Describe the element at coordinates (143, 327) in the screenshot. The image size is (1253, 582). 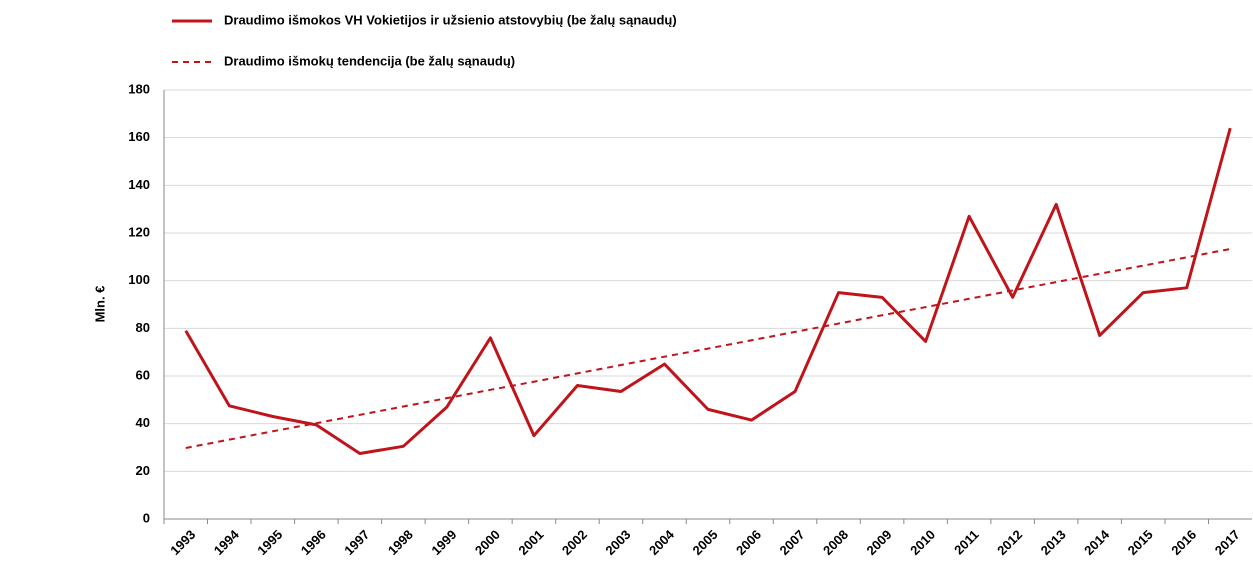
I see `y-tick-label: 80` at that location.